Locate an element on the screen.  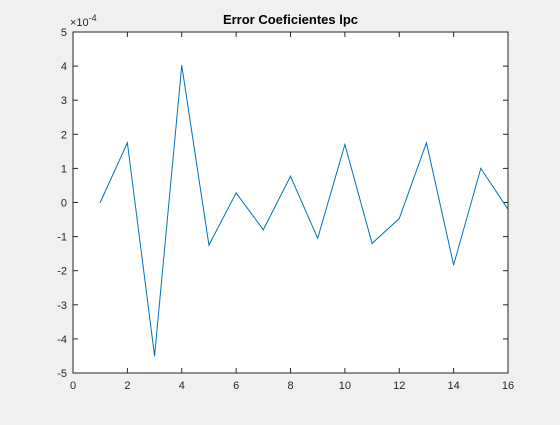
x-tick-label: 6 is located at coordinates (236, 386).